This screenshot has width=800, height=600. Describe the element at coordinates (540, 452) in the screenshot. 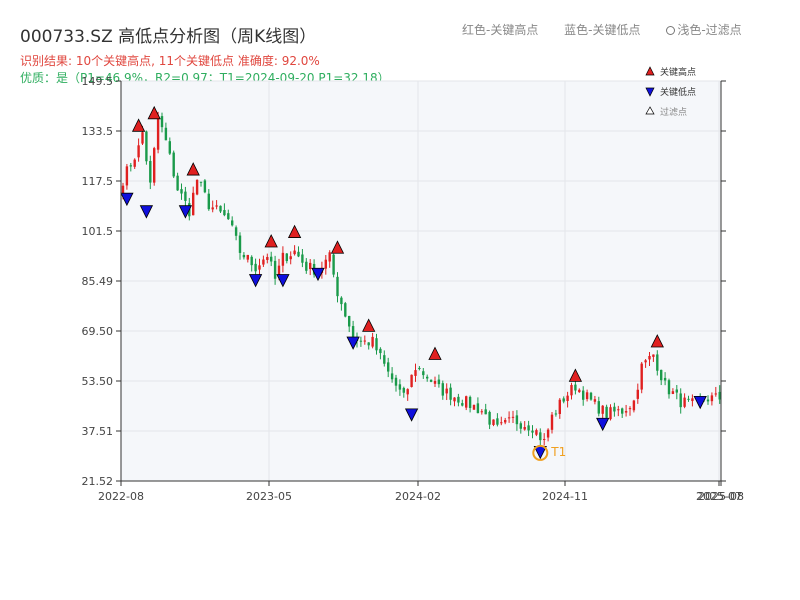

I see `t1-circle-marker` at that location.